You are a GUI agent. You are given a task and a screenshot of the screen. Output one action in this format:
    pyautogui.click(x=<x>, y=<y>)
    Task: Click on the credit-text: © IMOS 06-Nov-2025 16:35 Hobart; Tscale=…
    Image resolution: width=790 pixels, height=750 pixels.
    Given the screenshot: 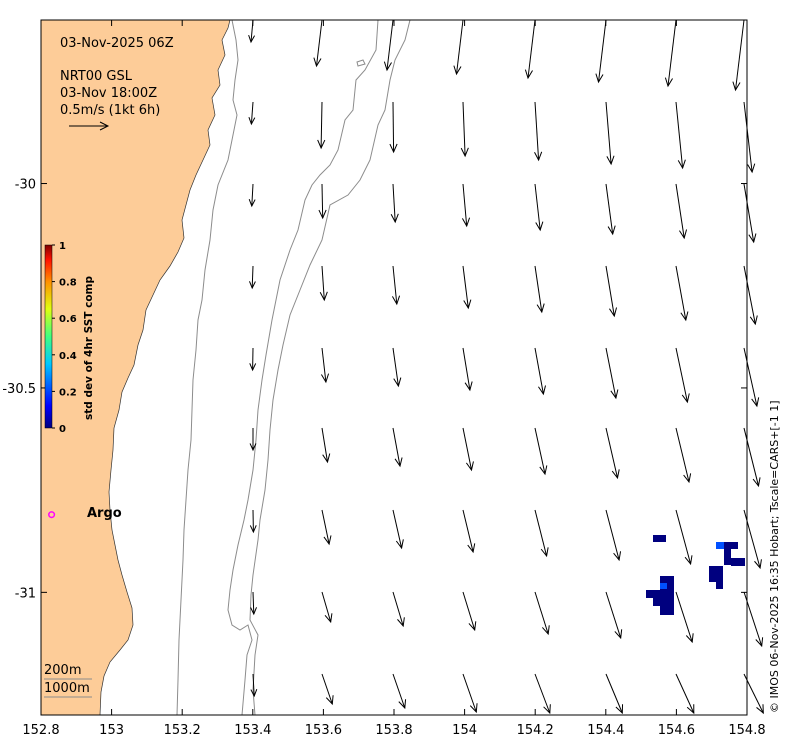 What is the action you would take?
    pyautogui.click(x=774, y=557)
    